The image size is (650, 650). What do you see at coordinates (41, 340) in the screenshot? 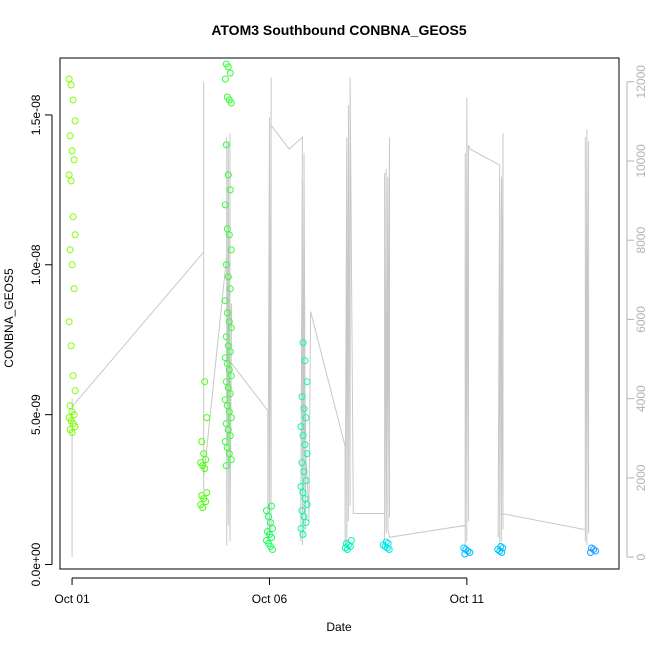
I see `y-axis-left: 0.0e+00 5.0e-09 1.0e-08 1.5e-08` at bounding box center [41, 340].